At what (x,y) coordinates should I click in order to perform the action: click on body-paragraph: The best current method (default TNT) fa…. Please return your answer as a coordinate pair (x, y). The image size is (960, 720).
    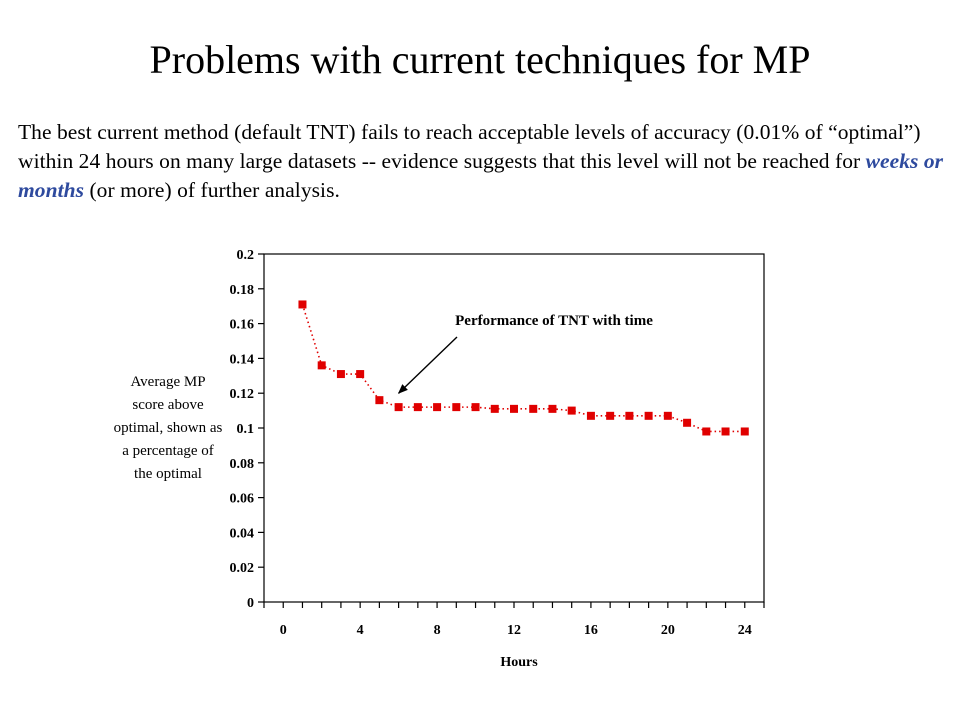
    Looking at the image, I should click on (483, 161).